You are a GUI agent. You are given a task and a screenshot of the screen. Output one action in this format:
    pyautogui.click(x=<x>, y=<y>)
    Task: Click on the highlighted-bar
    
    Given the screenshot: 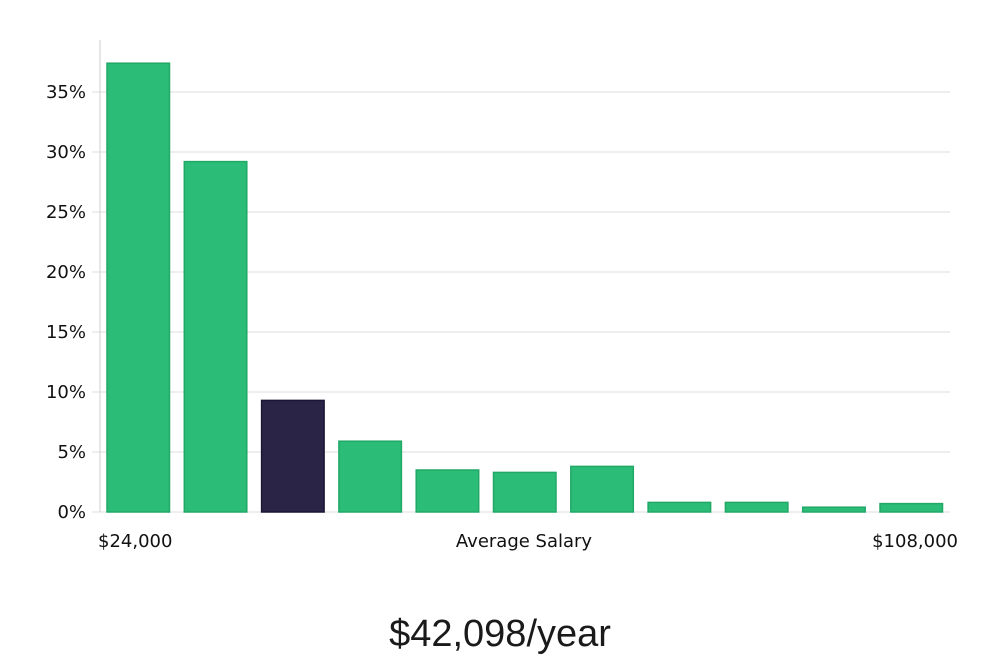 What is the action you would take?
    pyautogui.click(x=292, y=456)
    